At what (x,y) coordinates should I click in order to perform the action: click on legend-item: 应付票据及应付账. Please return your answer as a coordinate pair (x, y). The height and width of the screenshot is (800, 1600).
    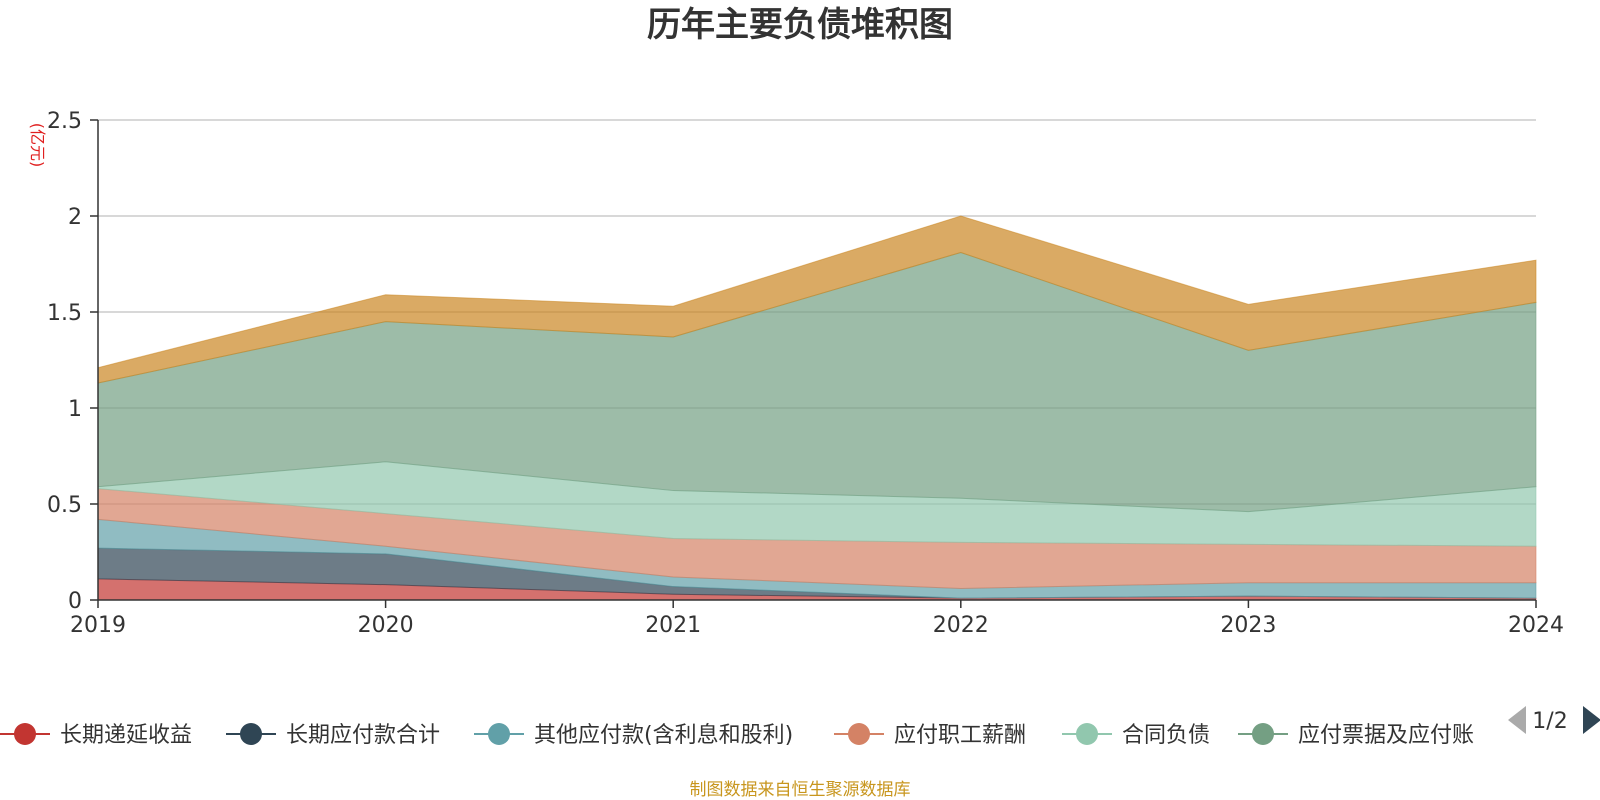
    Looking at the image, I should click on (1356, 735).